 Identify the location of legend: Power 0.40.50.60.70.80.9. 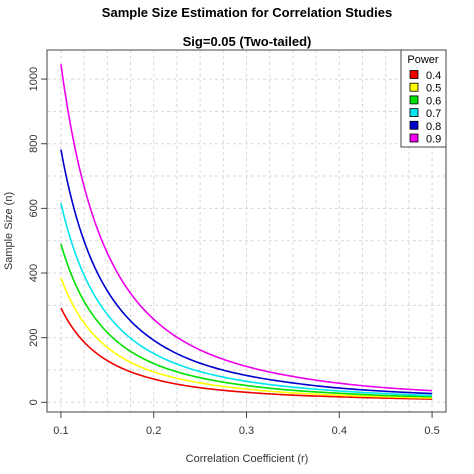
(423, 98).